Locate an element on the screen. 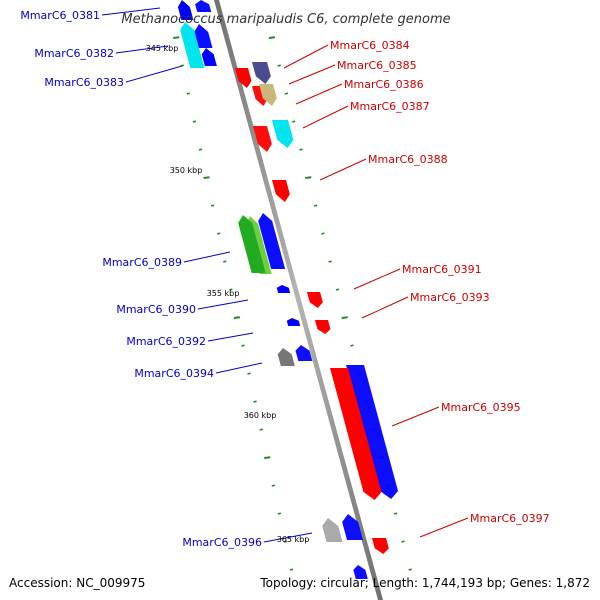  accession-text: Accession: NC_009975 is located at coordinates (77, 583).